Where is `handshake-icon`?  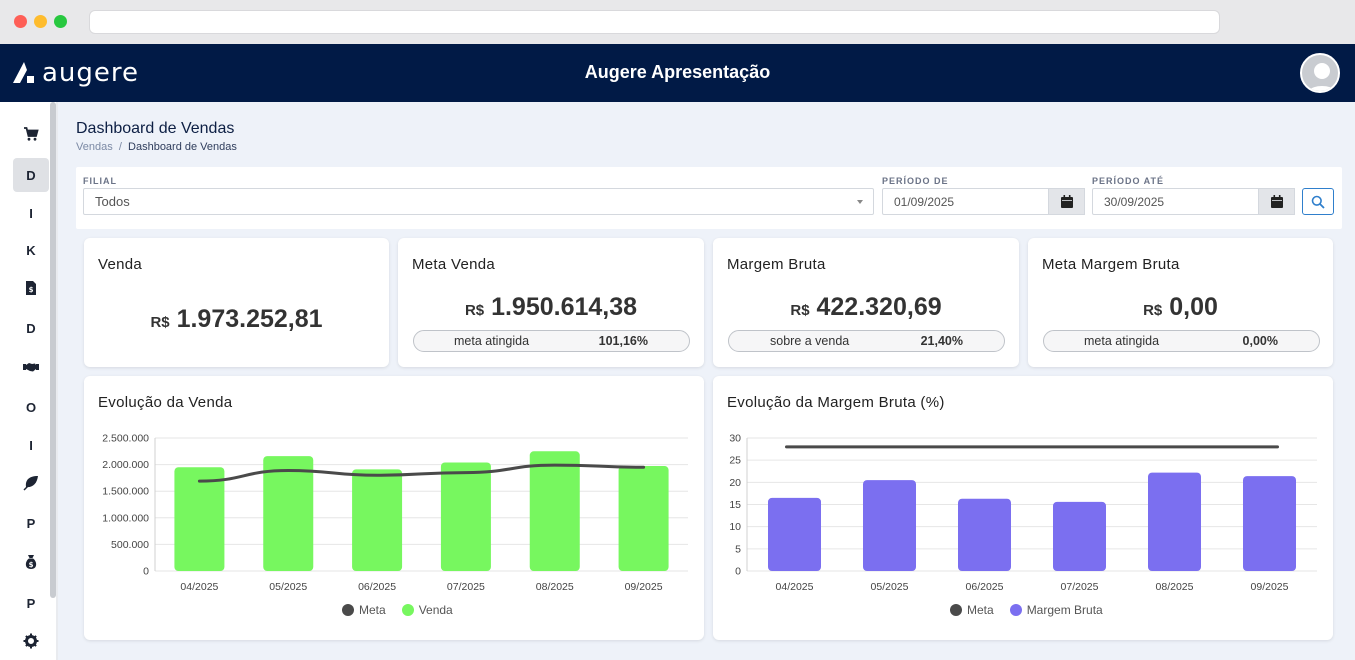 handshake-icon is located at coordinates (31, 367).